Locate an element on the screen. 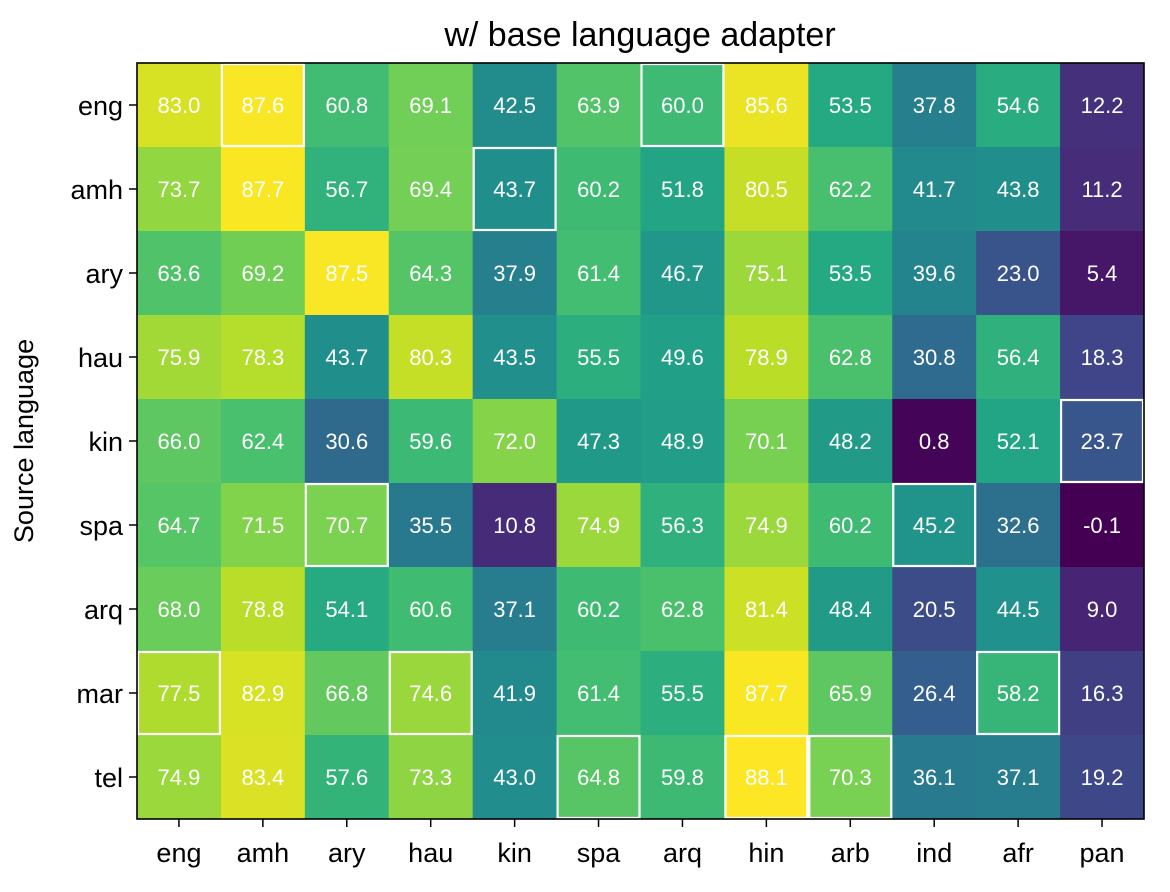 This screenshot has width=1170, height=892. cell-value-label: 78.9 is located at coordinates (766, 357).